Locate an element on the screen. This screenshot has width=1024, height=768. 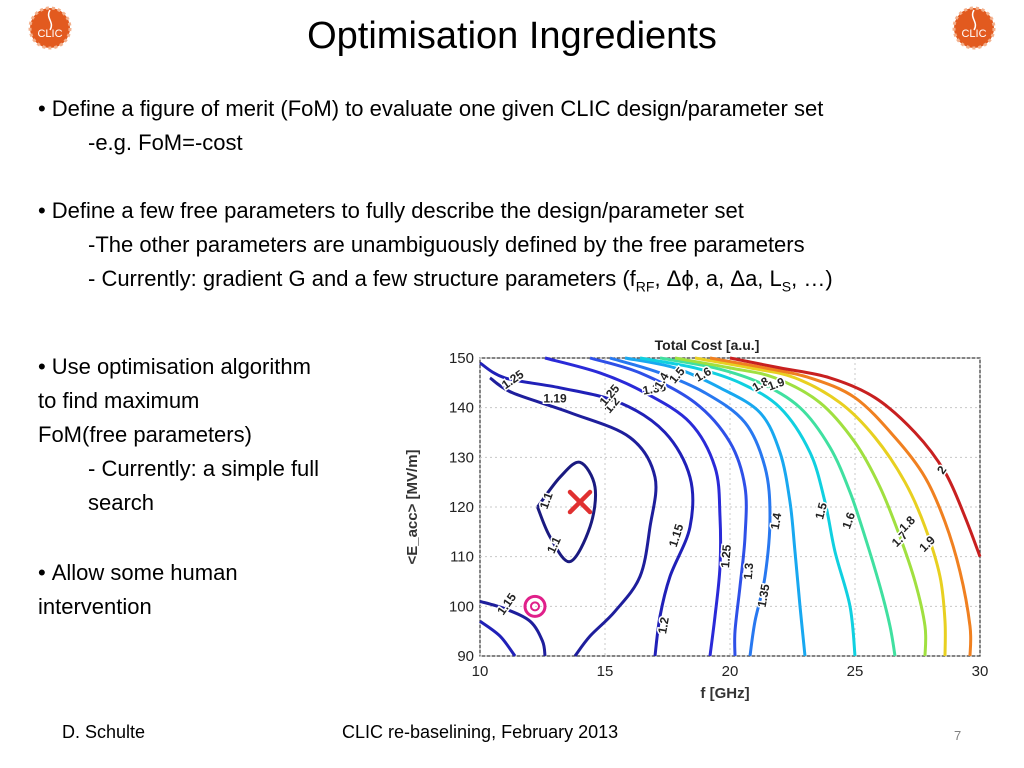
footer-author: D. Schulte is located at coordinates (104, 732).